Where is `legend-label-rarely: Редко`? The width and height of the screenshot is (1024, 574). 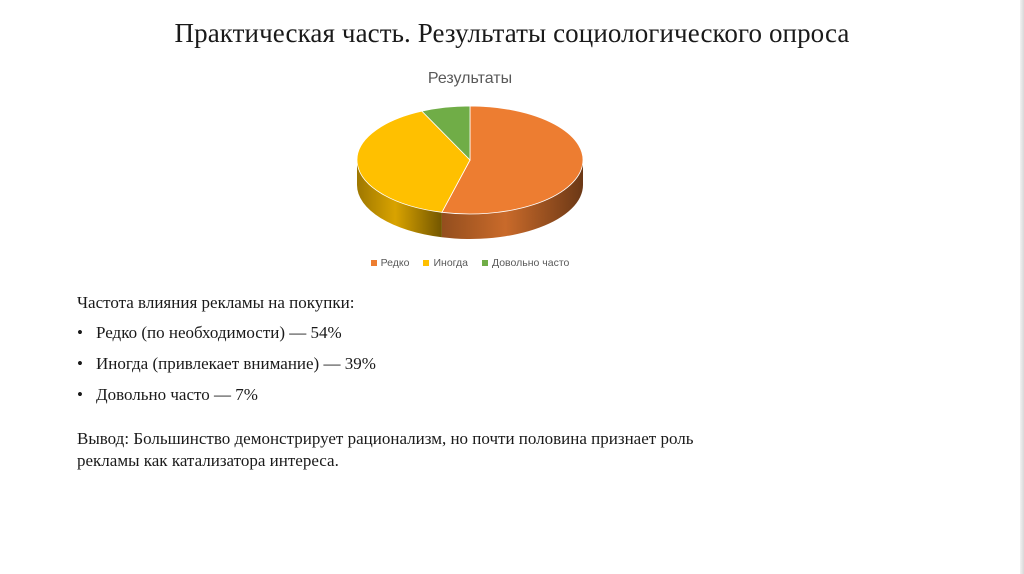
legend-label-rarely: Редко is located at coordinates (395, 263).